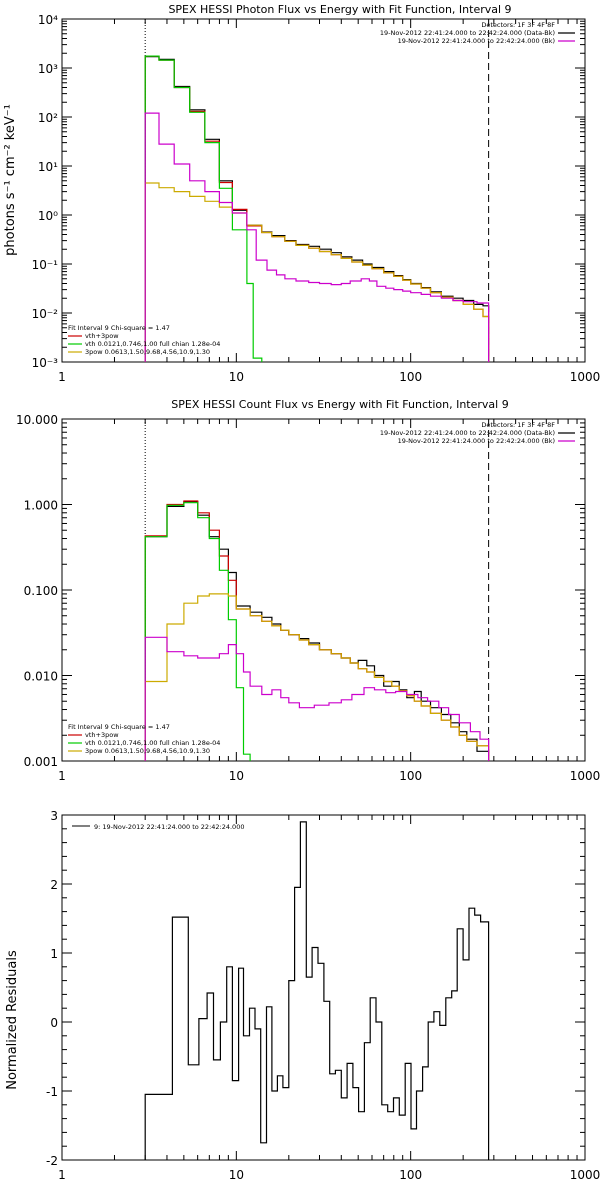 The height and width of the screenshot is (1200, 600). I want to click on y-tick-label: 10⁰, so click(48, 216).